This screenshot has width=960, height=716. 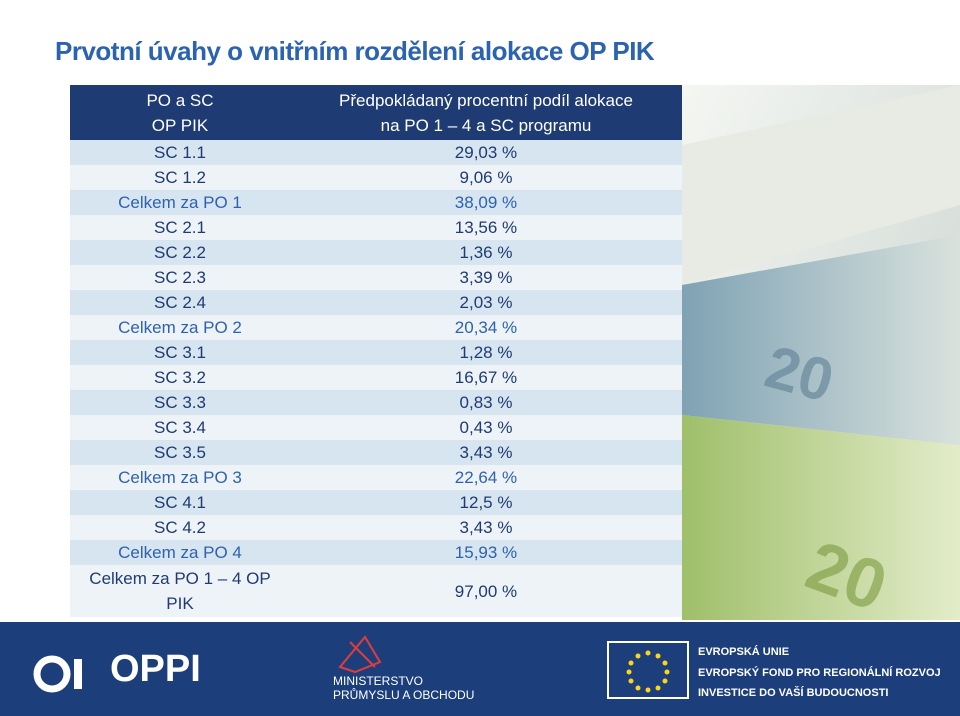 I want to click on row-value: 9,06 %, so click(x=486, y=177).